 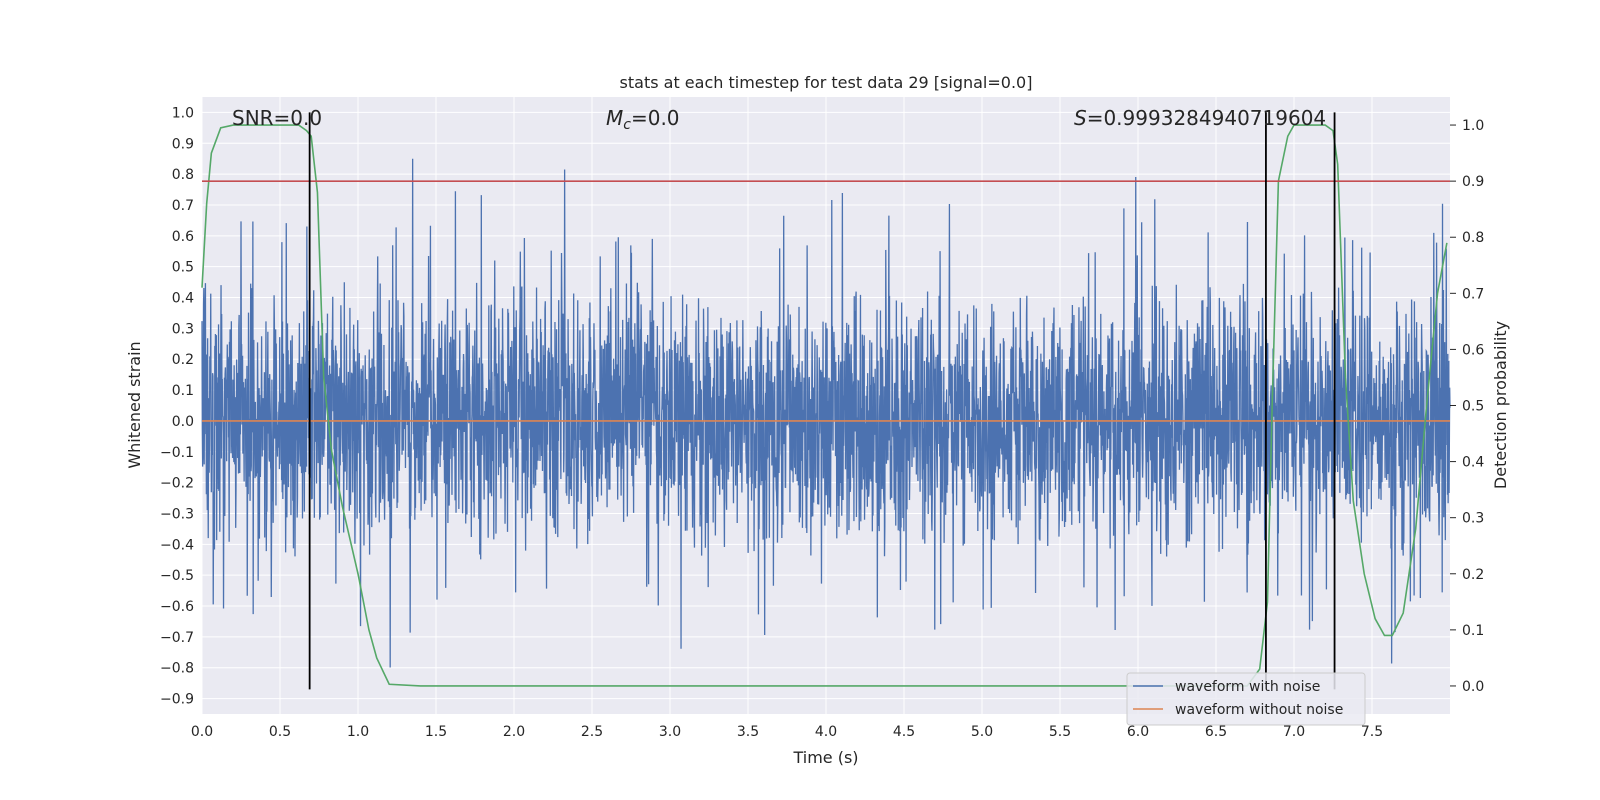 What do you see at coordinates (177, 545) in the screenshot?
I see `y-tick-label-14: −0.4` at bounding box center [177, 545].